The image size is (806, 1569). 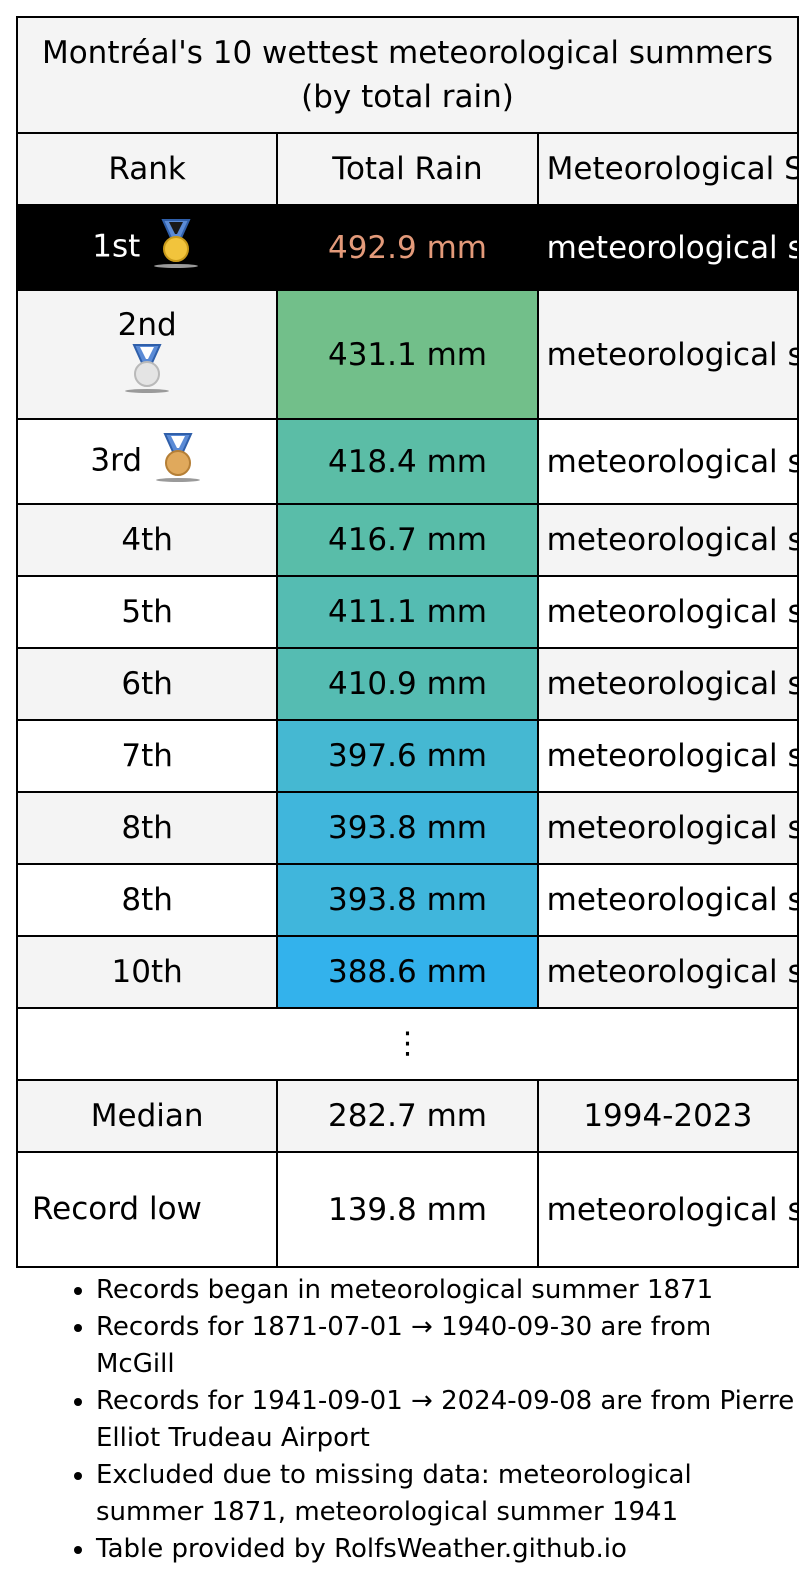 I want to click on summer-cell: meteorological summer 2010, so click(x=668, y=828).